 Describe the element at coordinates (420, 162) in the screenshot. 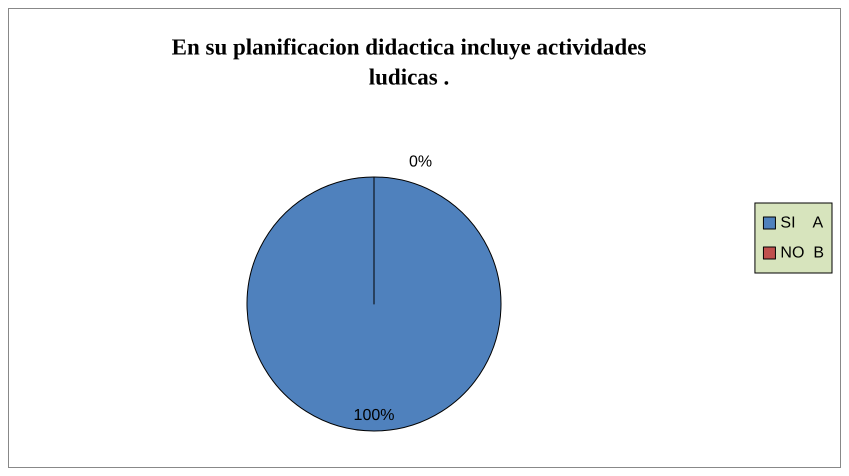

I see `text: 0%` at that location.